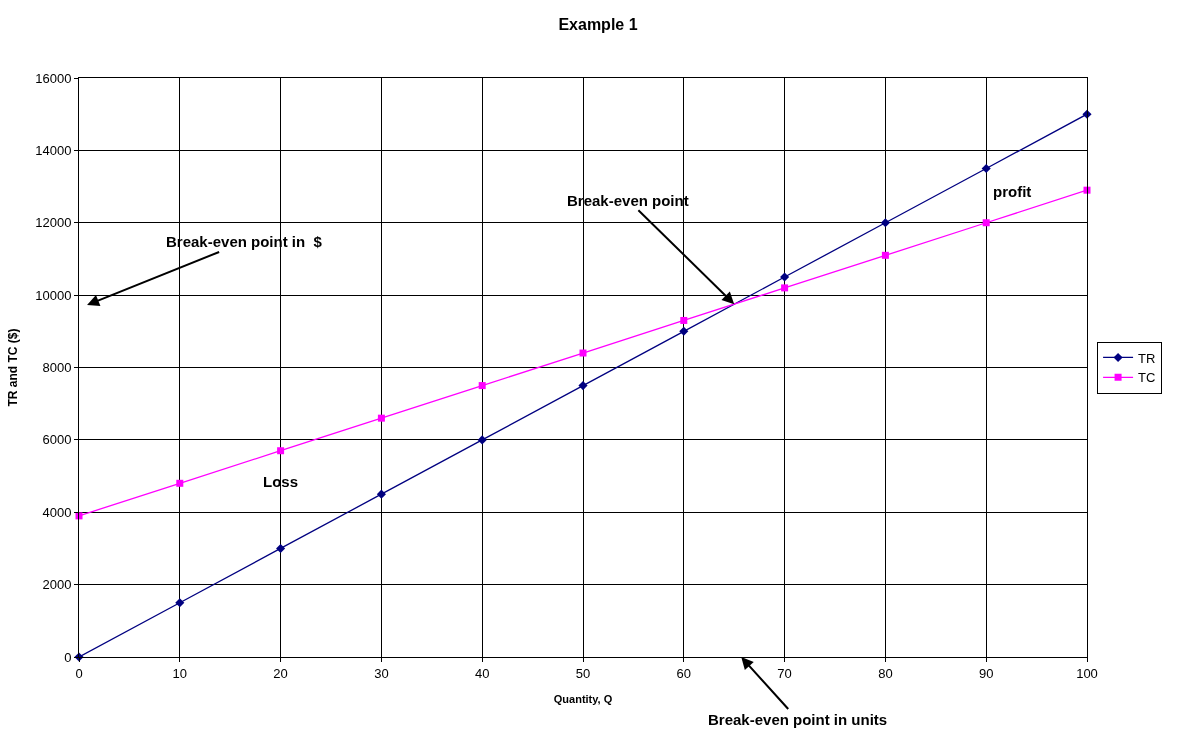 The image size is (1196, 745). I want to click on x-tick-label: 70, so click(784, 673).